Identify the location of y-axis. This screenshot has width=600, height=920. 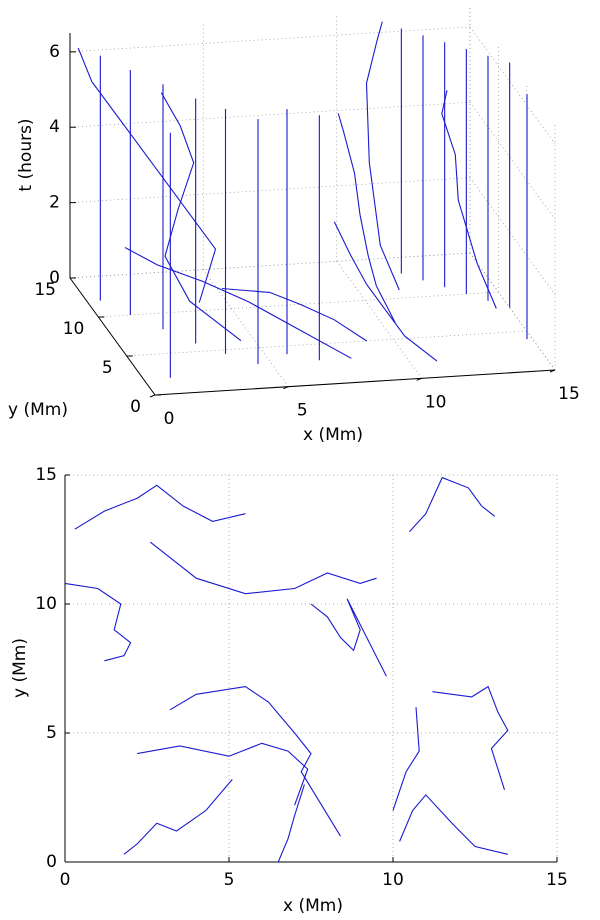
(112, 336).